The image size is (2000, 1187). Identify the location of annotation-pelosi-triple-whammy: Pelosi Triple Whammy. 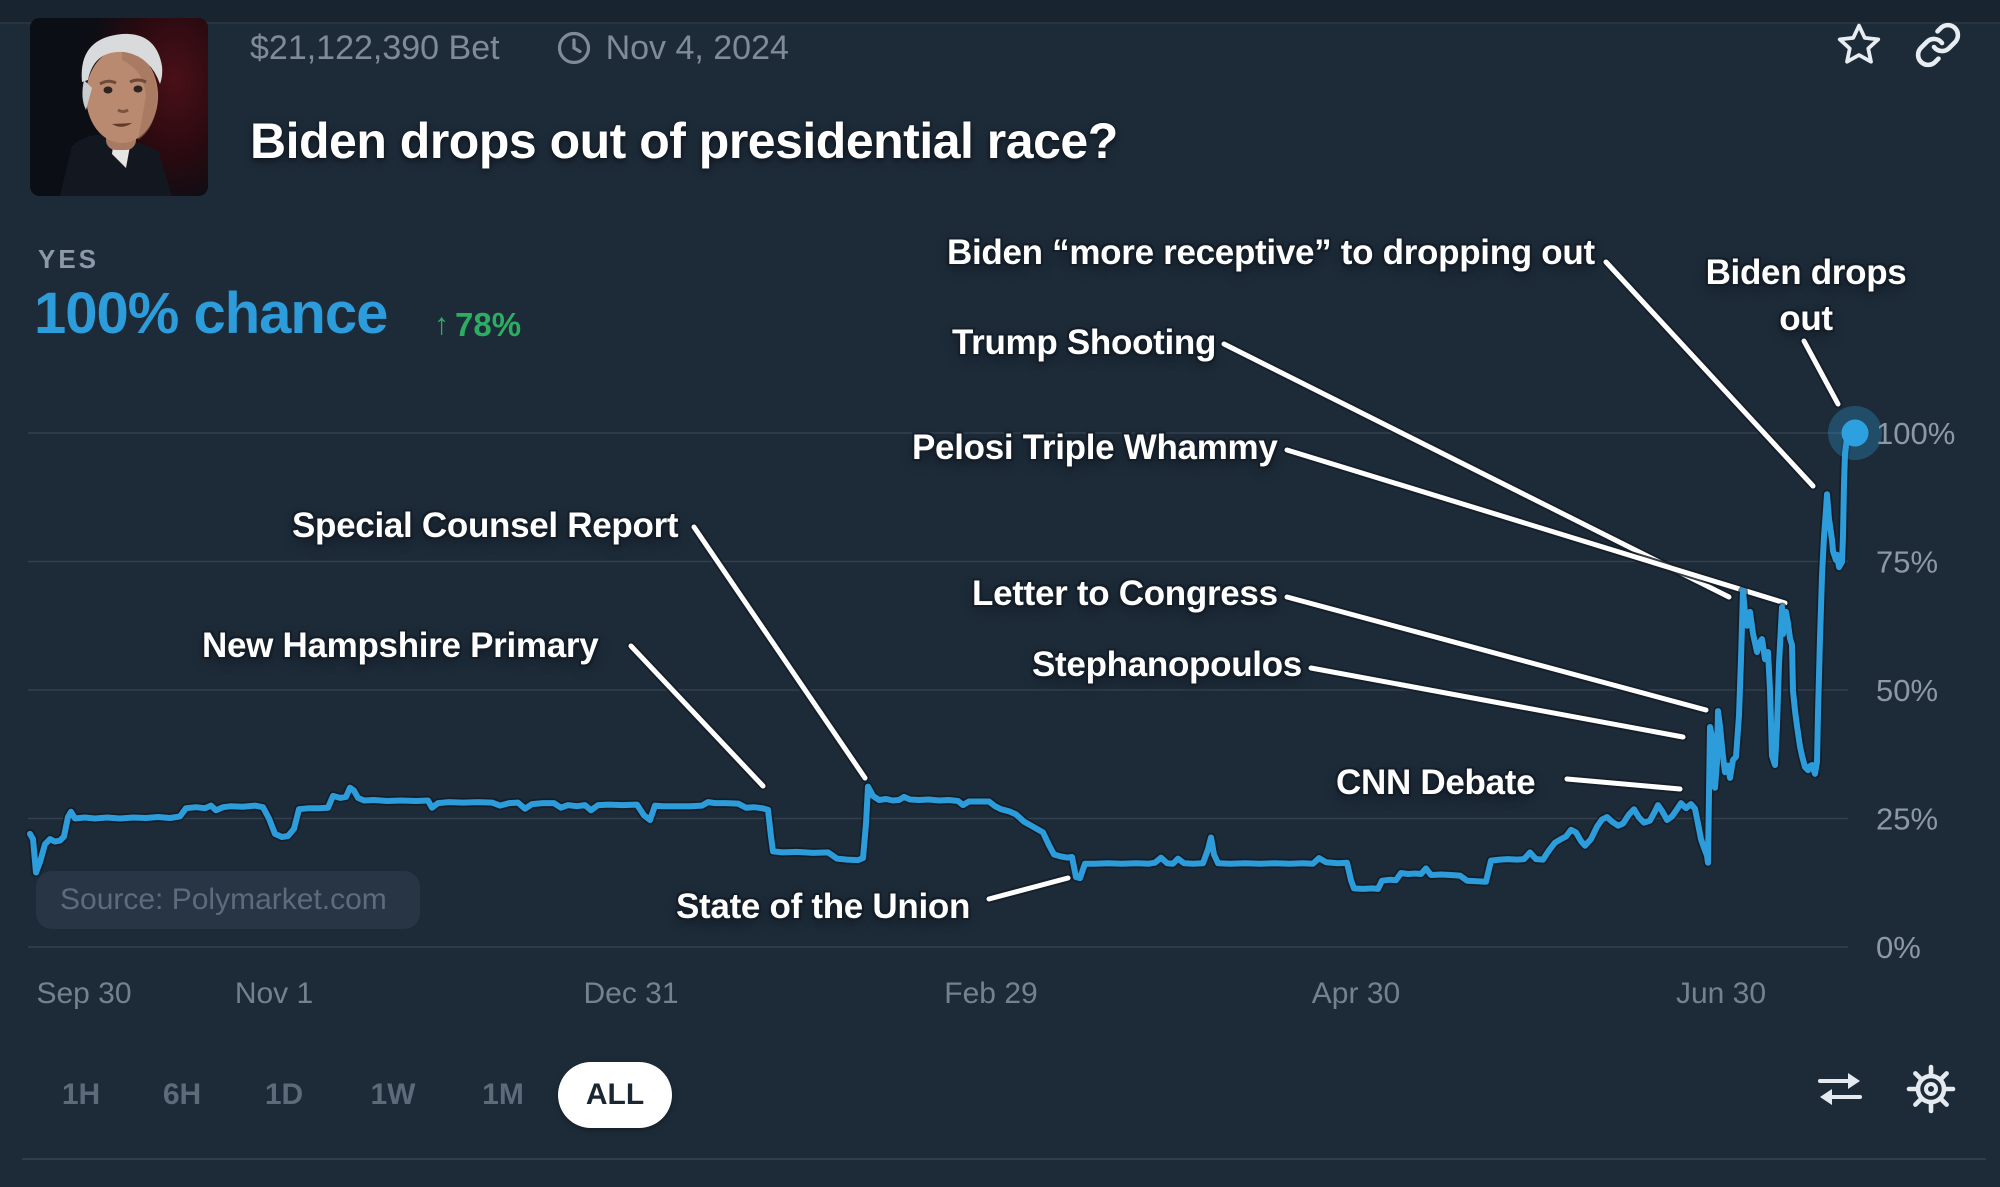
(1095, 447).